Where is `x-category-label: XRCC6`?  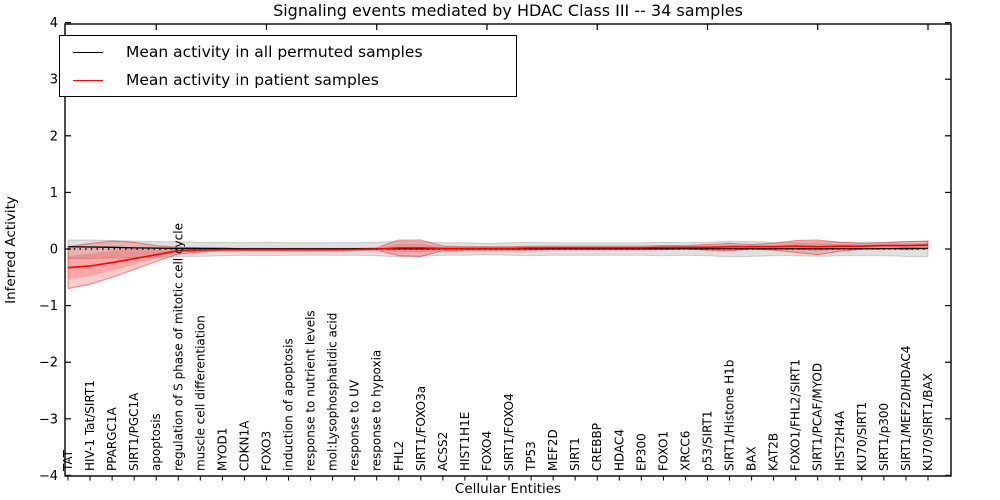 x-category-label: XRCC6 is located at coordinates (685, 451).